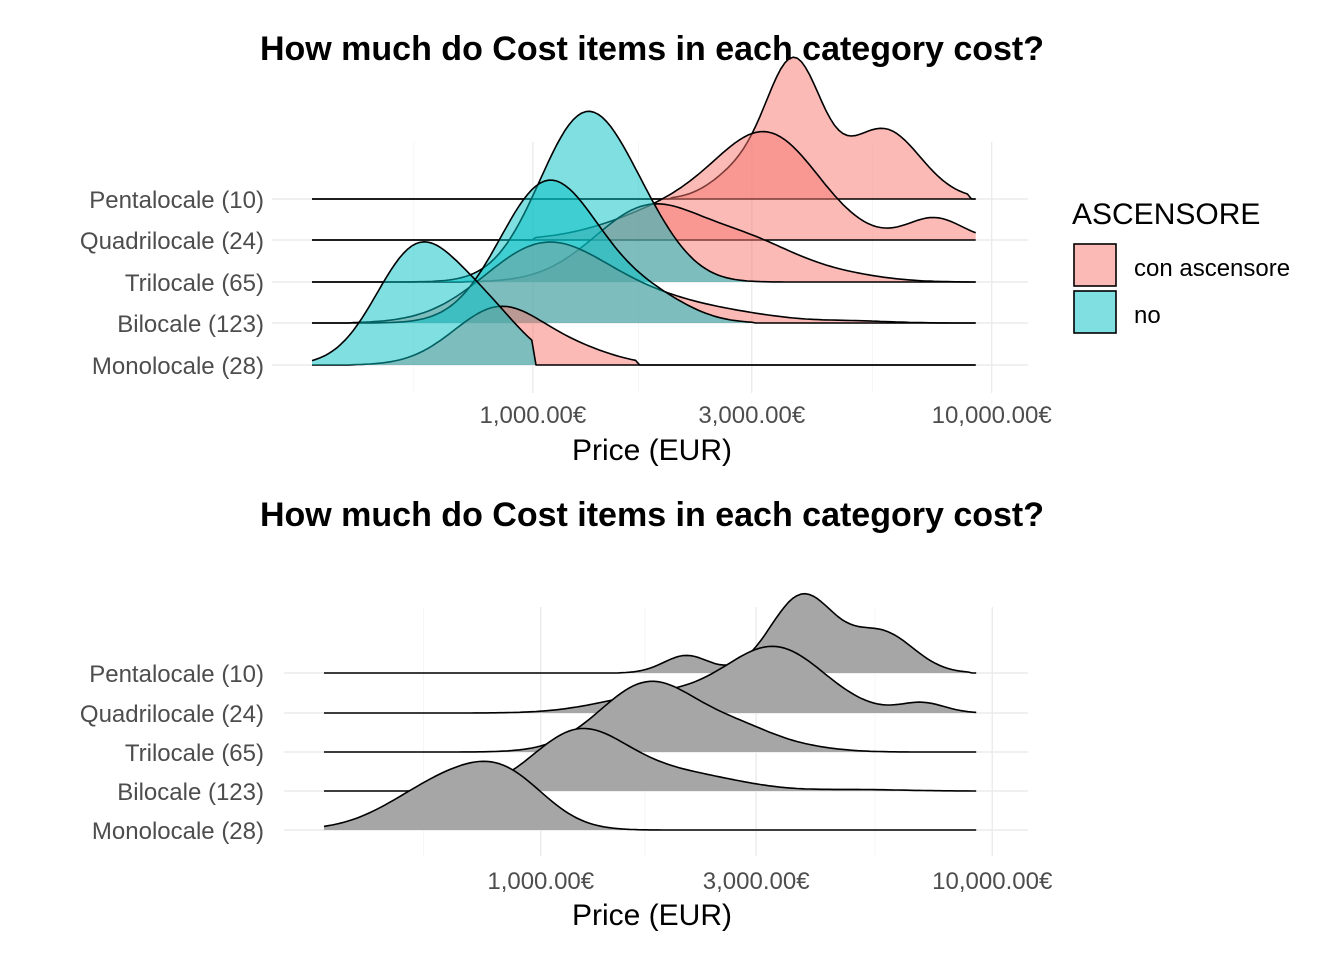  I want to click on legend-label-no: no, so click(1147, 315).